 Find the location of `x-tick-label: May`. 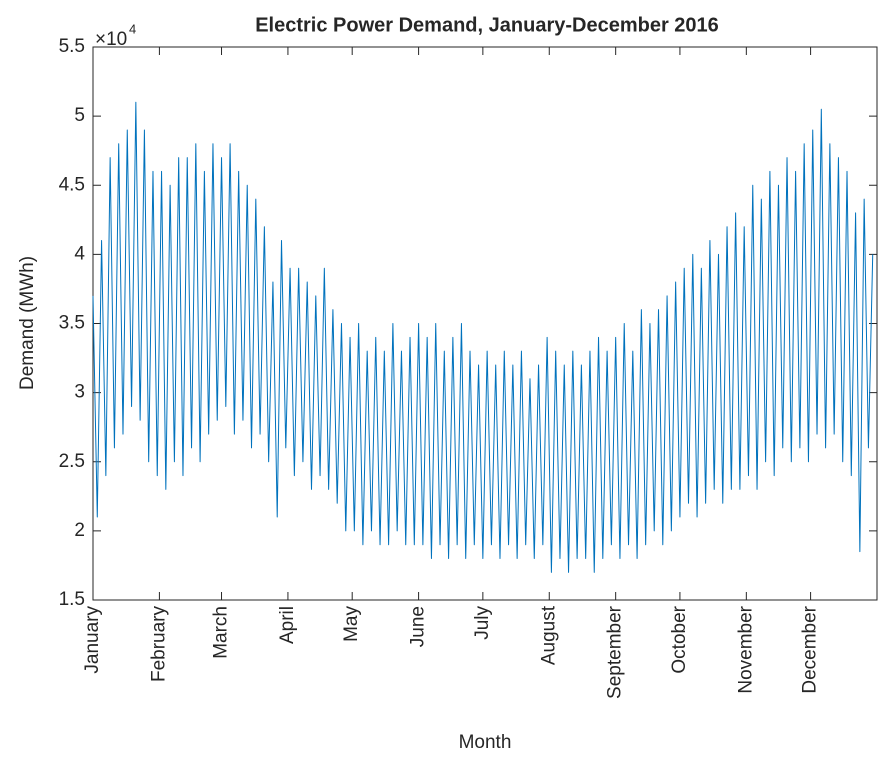

x-tick-label: May is located at coordinates (351, 624).